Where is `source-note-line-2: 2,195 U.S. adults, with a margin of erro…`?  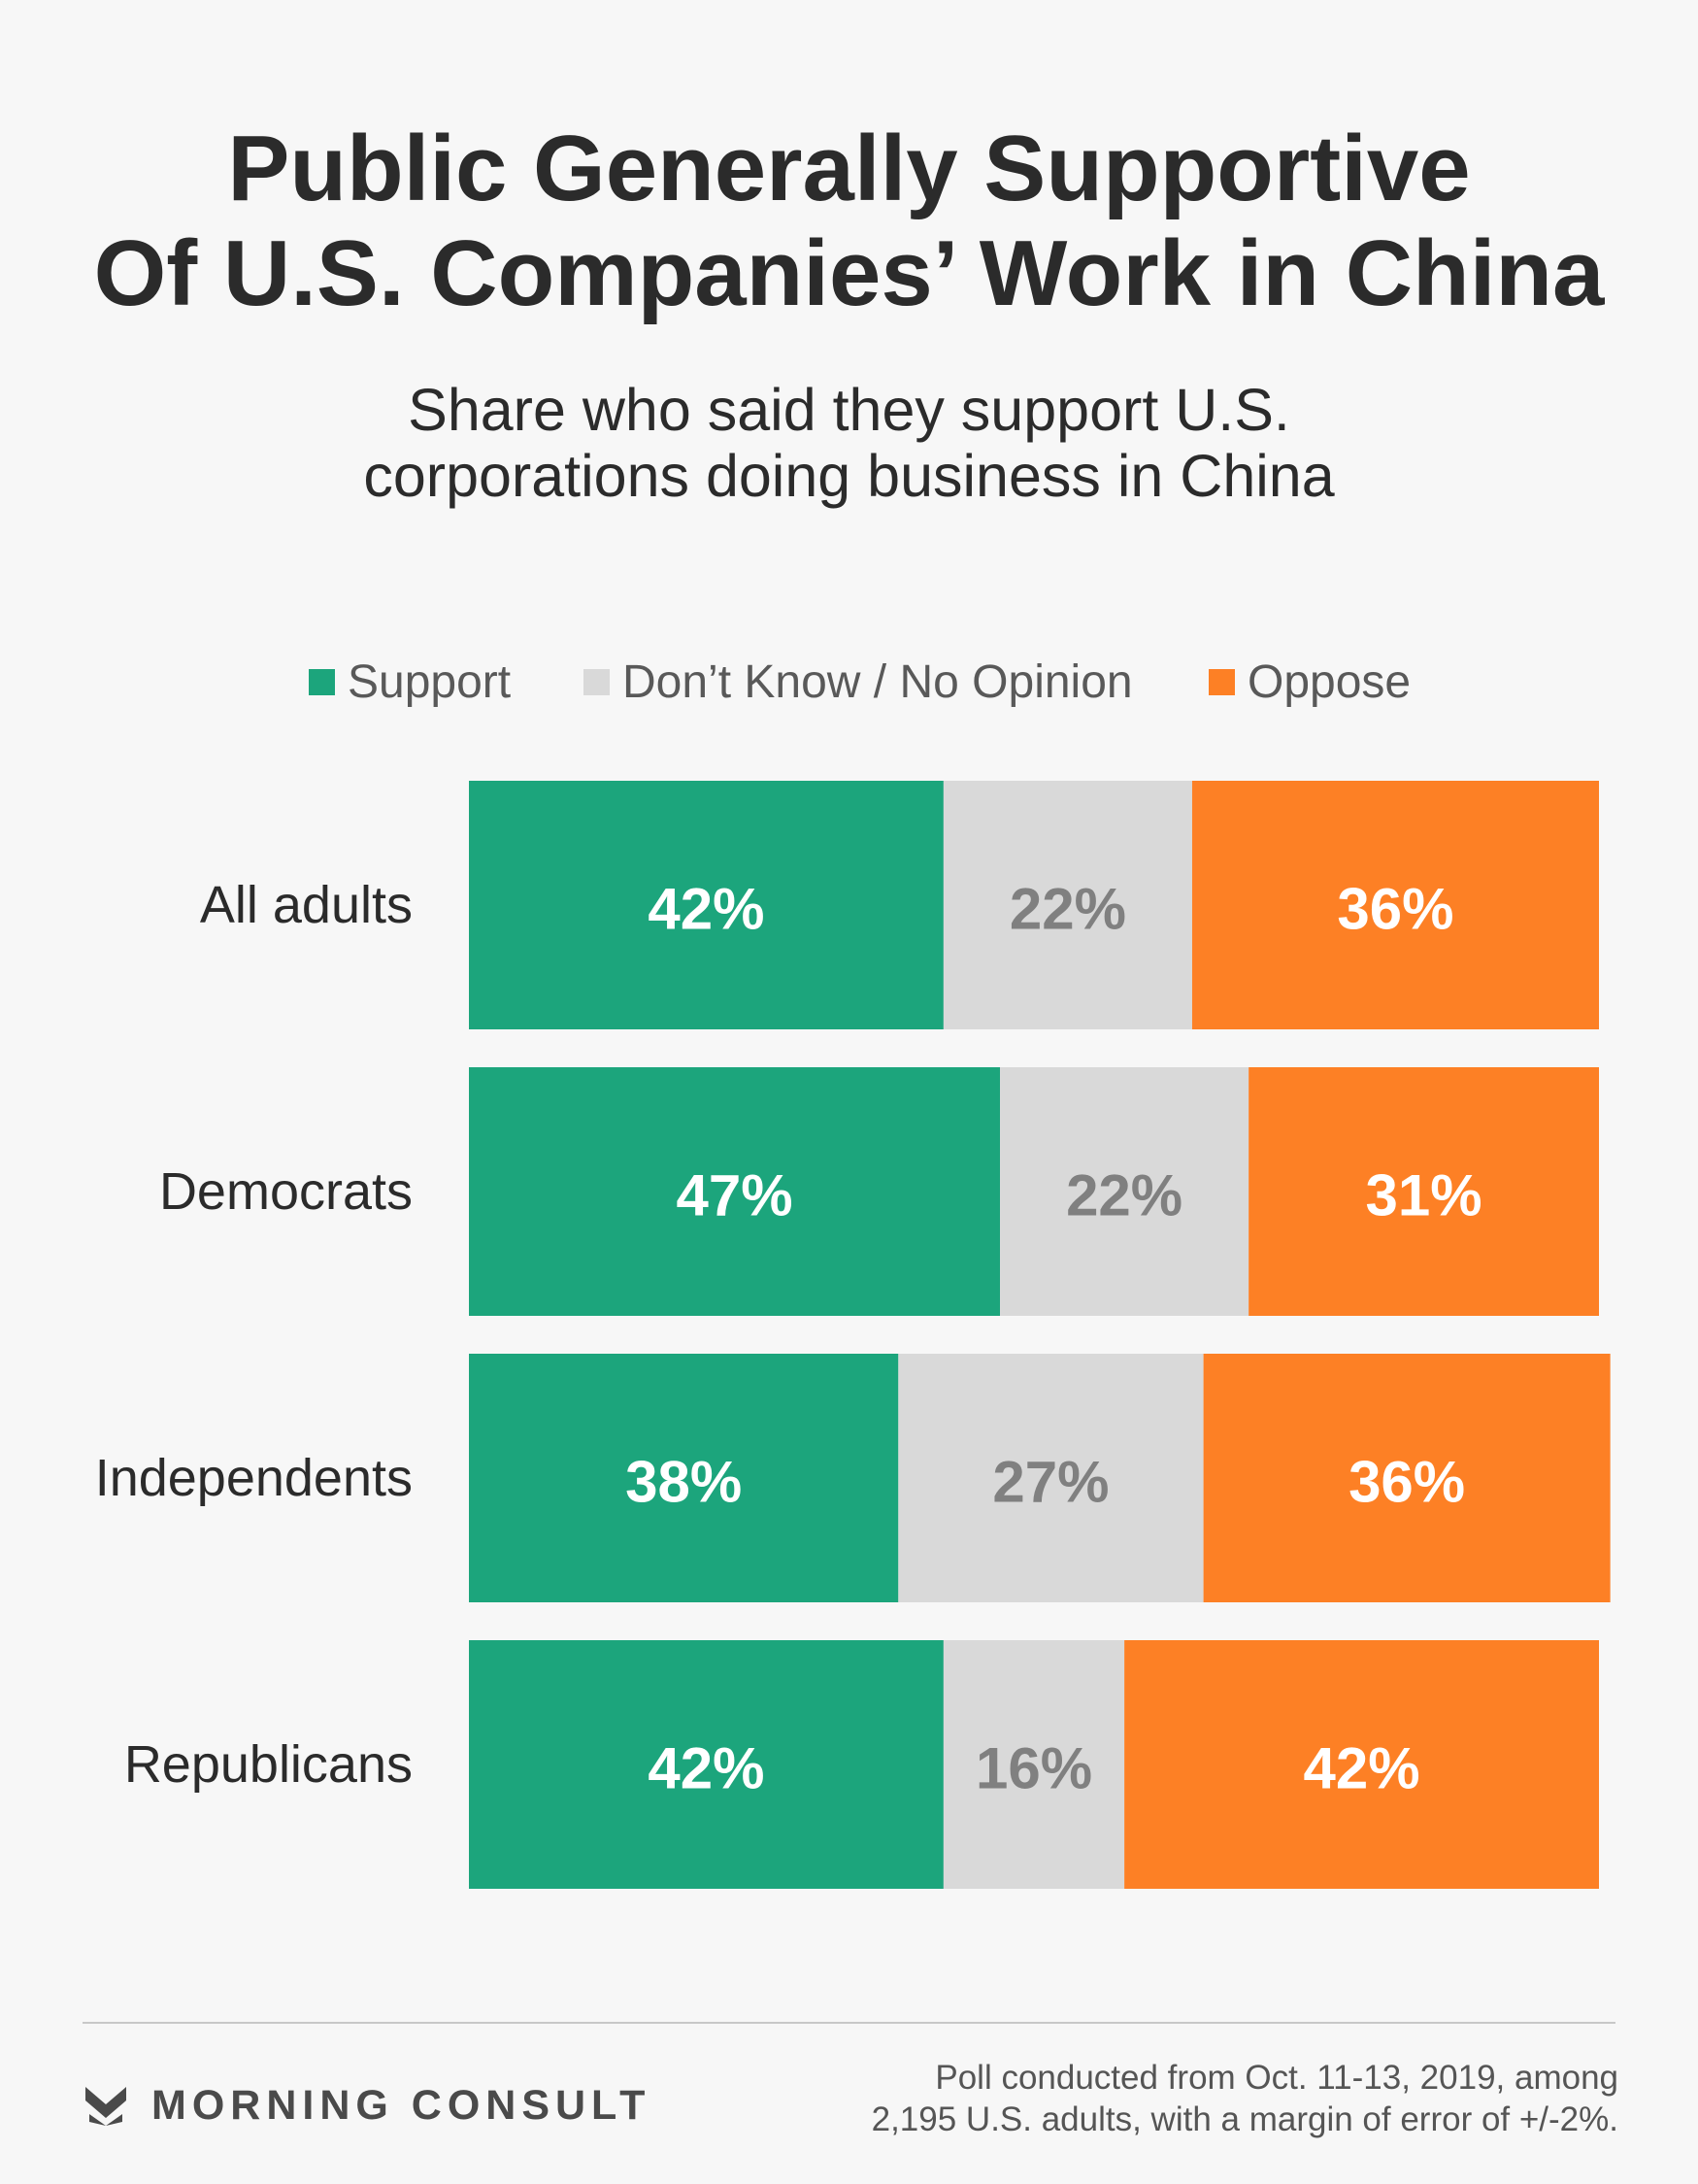 source-note-line-2: 2,195 U.S. adults, with a margin of erro… is located at coordinates (1245, 2119).